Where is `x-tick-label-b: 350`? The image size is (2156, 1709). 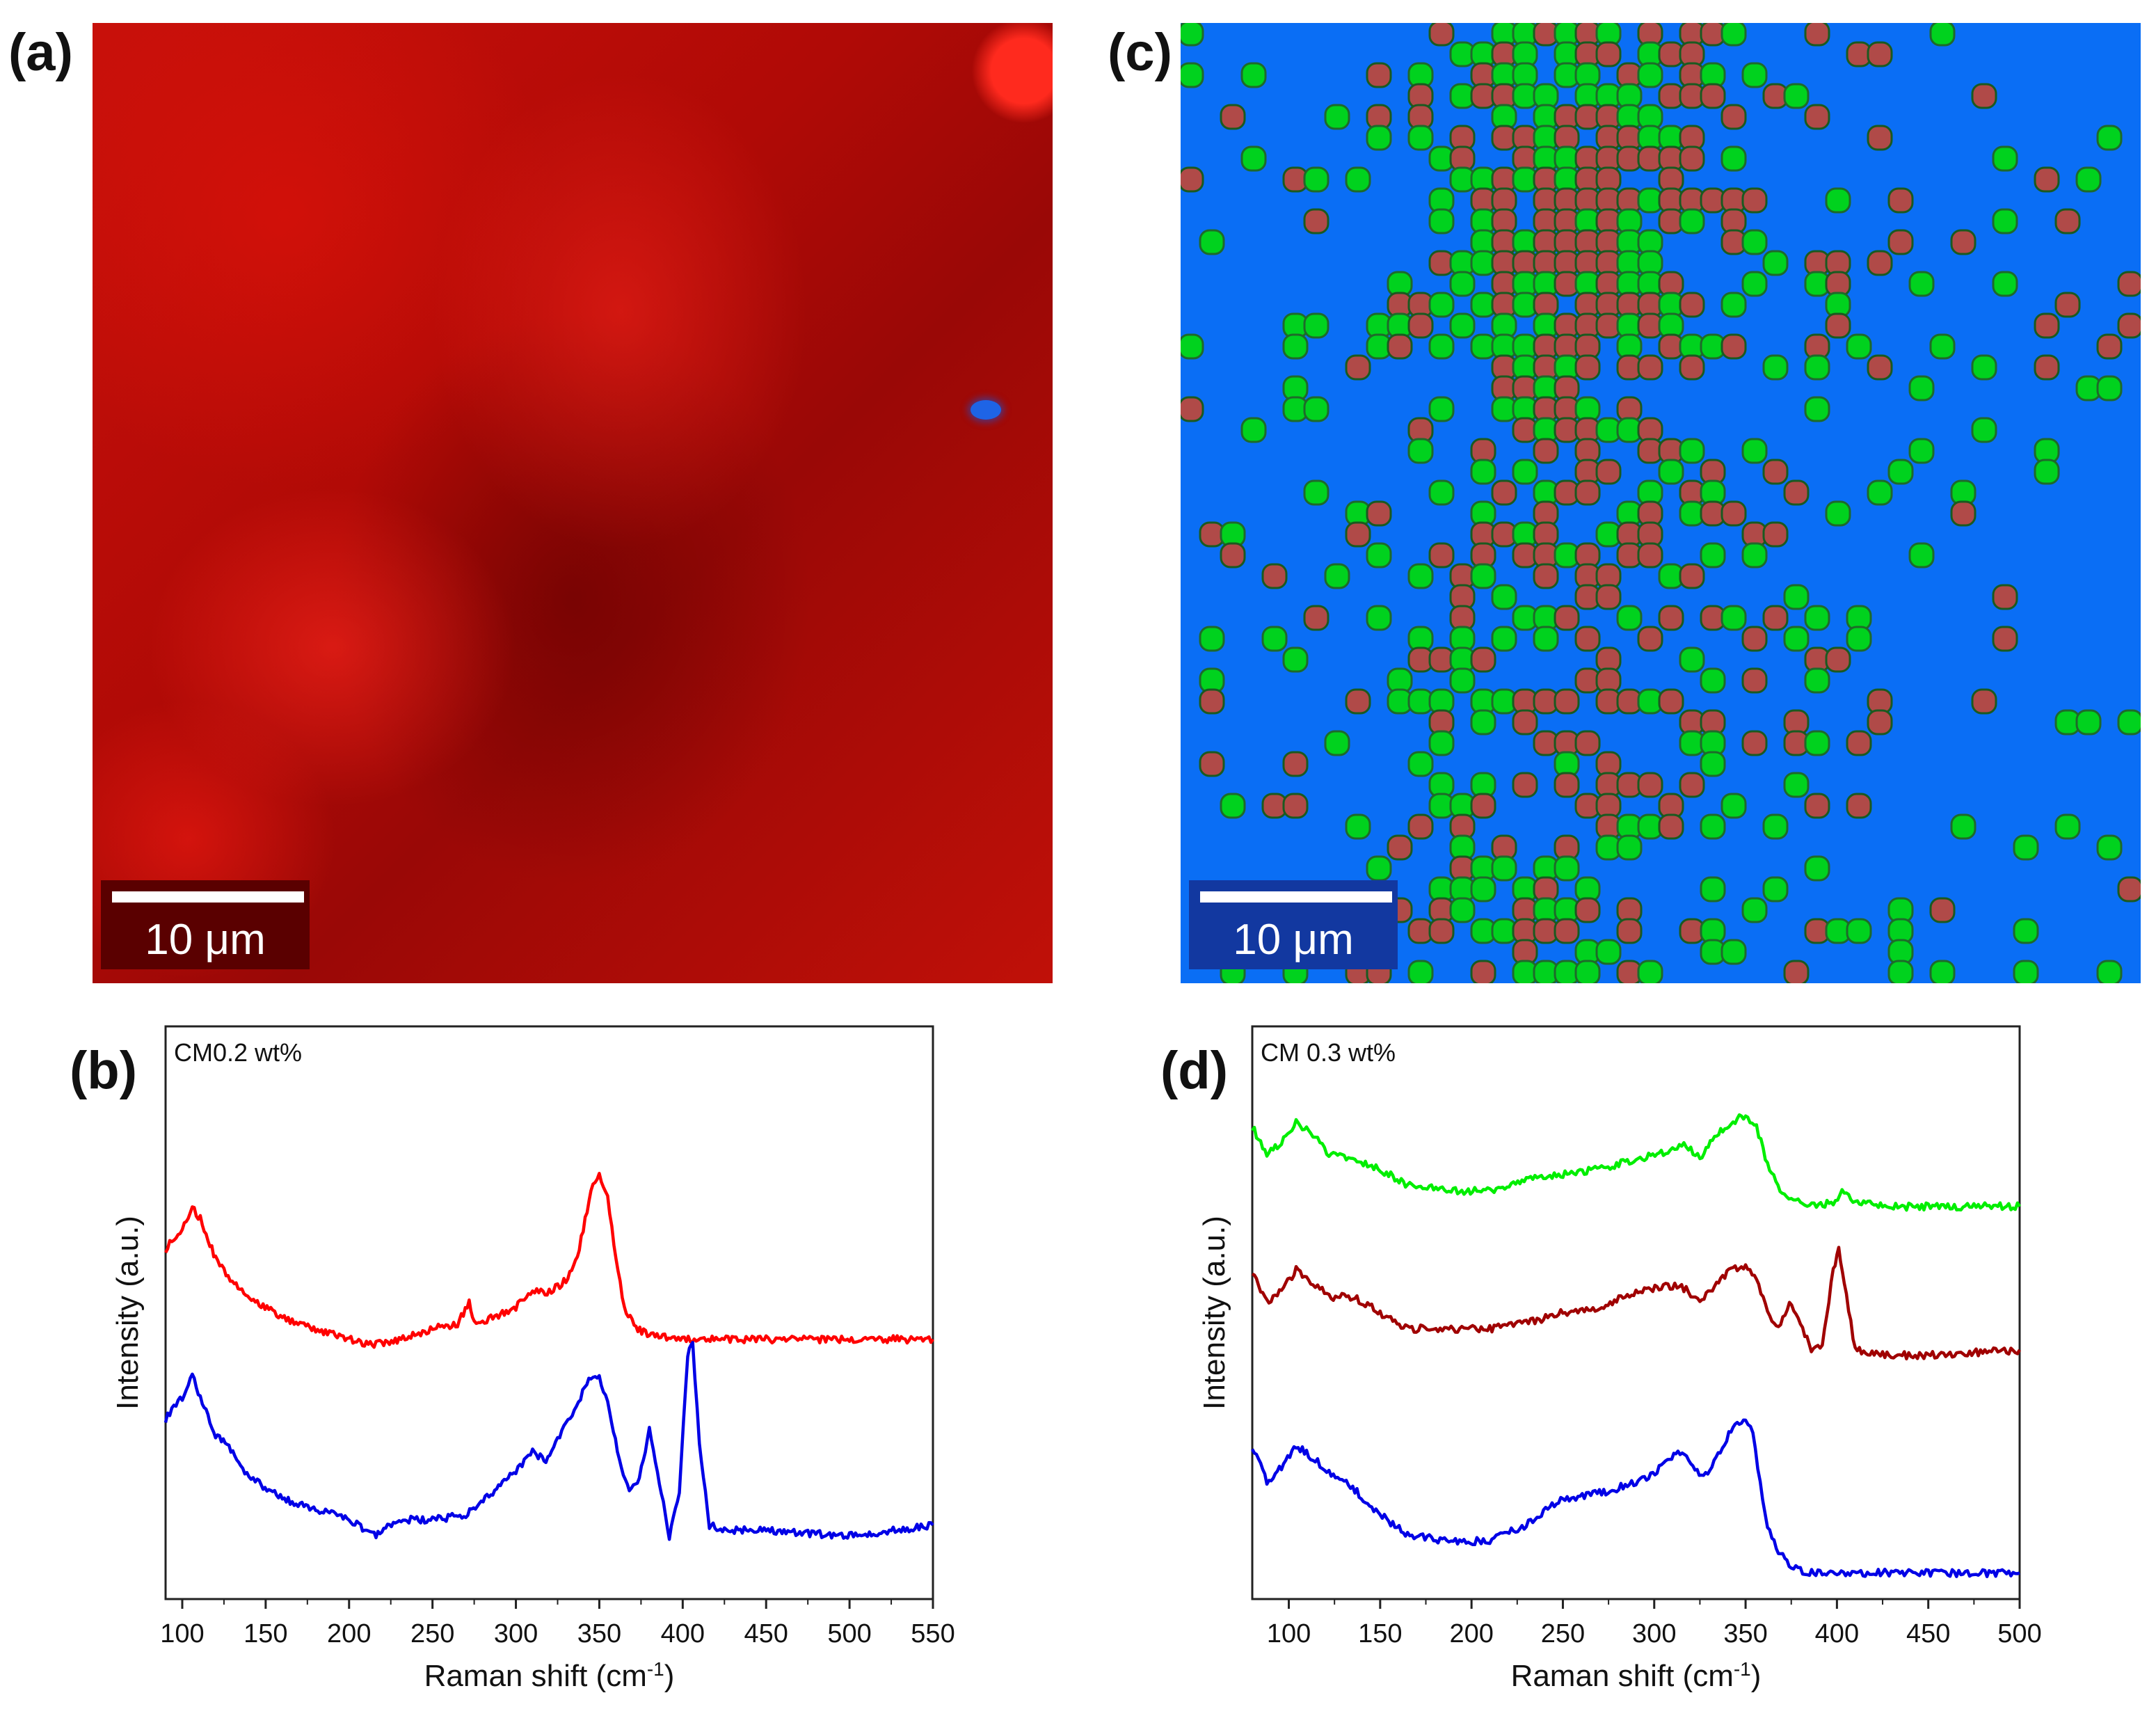 x-tick-label-b: 350 is located at coordinates (599, 1633).